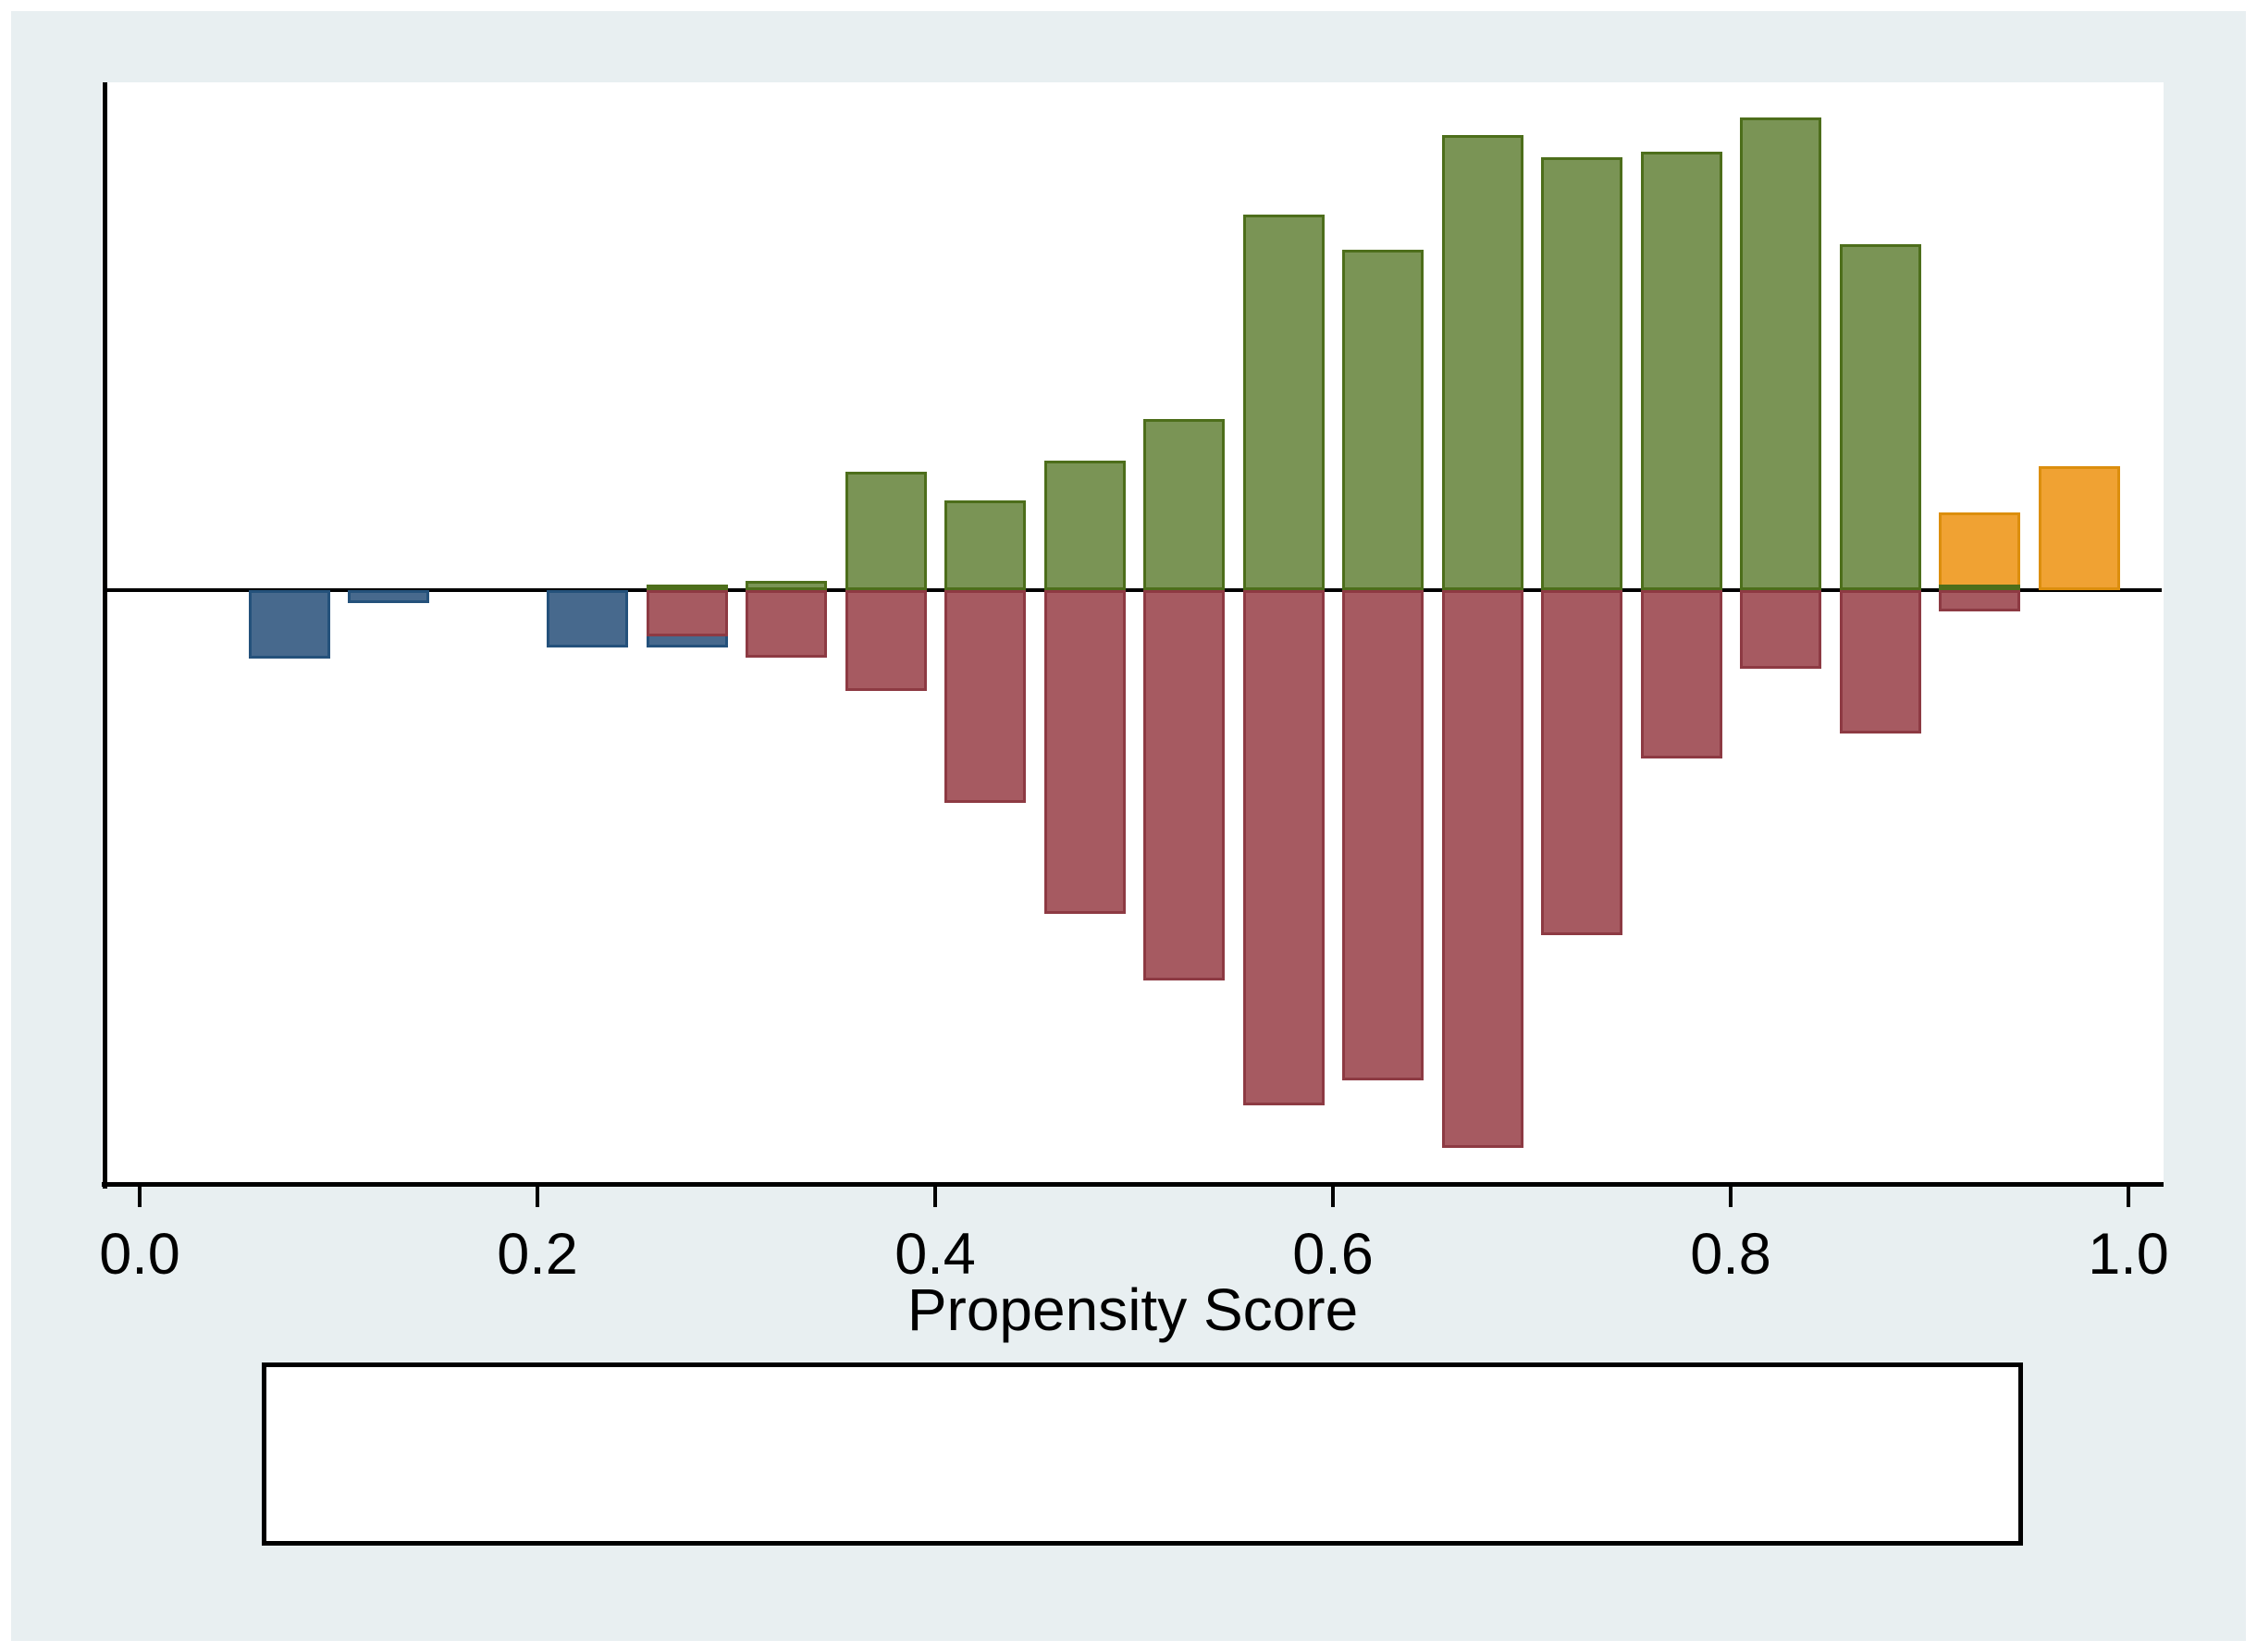 The width and height of the screenshot is (2257, 1652). What do you see at coordinates (1132, 1309) in the screenshot?
I see `x-axis-title: Propensity Score` at bounding box center [1132, 1309].